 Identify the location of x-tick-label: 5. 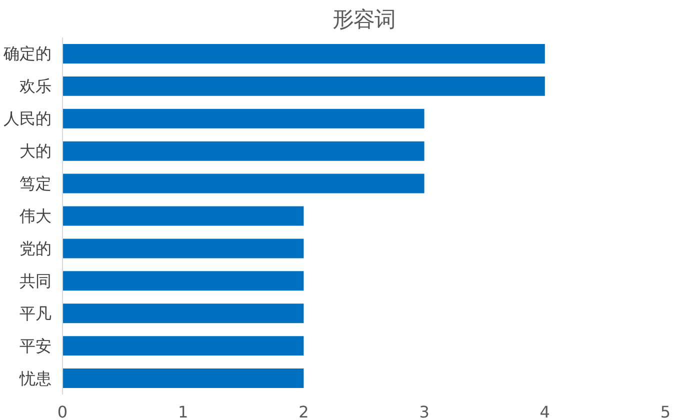
(665, 411).